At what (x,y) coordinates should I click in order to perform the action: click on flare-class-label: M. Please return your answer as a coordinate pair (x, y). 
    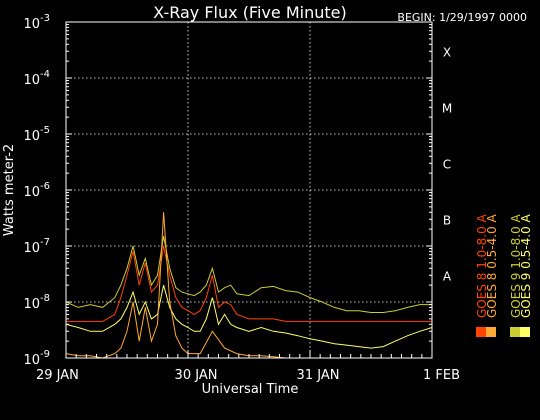
    Looking at the image, I should click on (447, 108).